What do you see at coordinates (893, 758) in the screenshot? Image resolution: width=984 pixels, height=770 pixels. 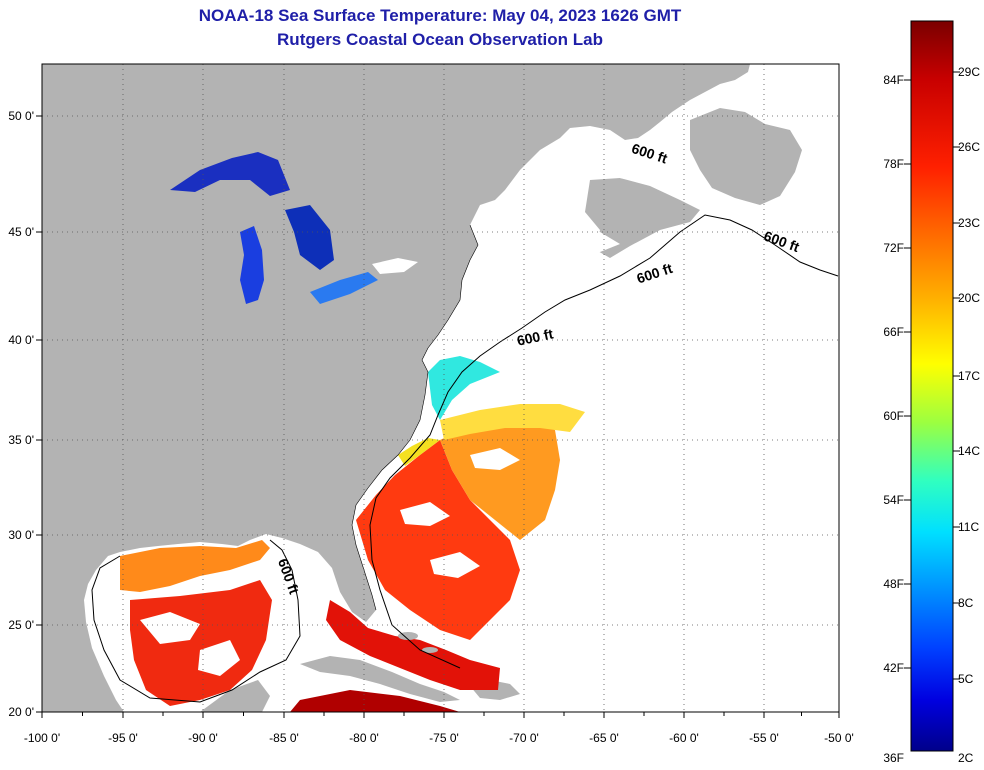 I see `colorbar-f-label: 36F` at bounding box center [893, 758].